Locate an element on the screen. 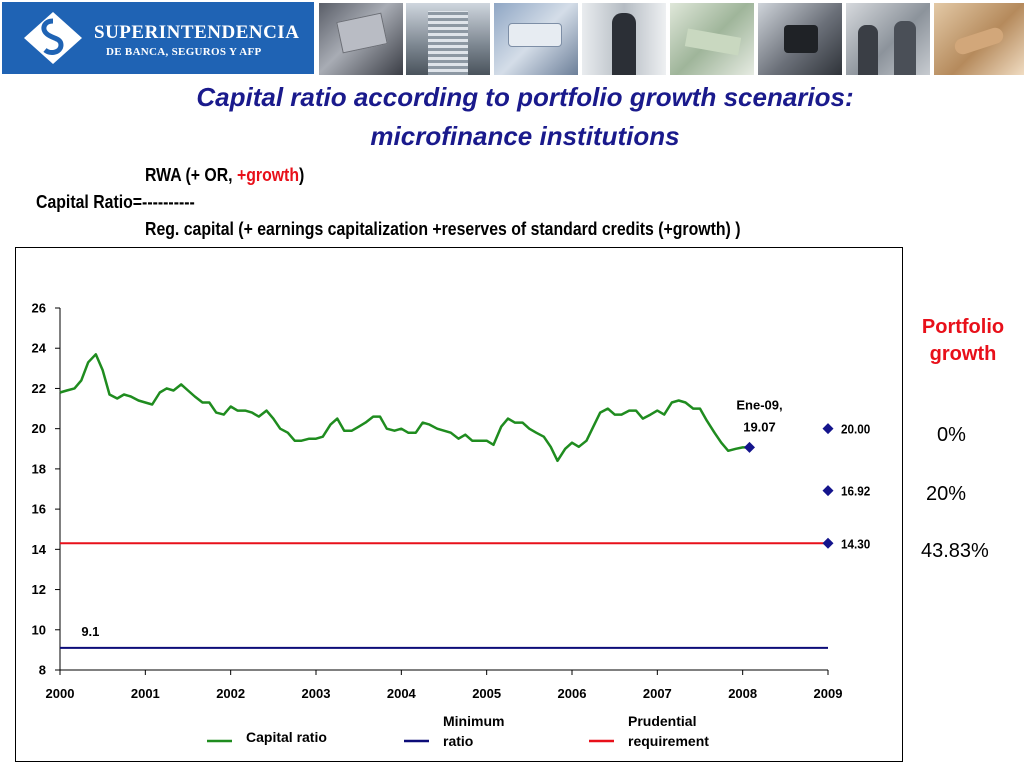 This screenshot has height=768, width=1024. banner-photo-building is located at coordinates (448, 39).